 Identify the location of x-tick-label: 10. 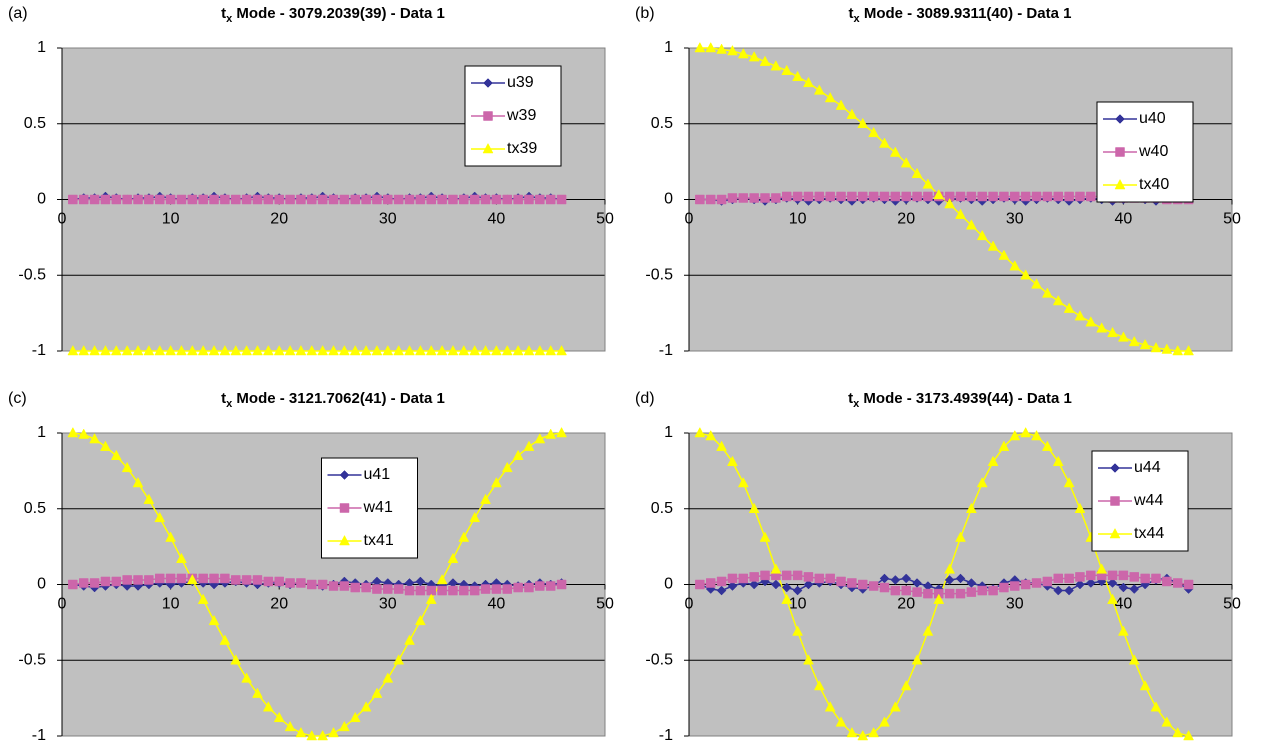
(171, 219).